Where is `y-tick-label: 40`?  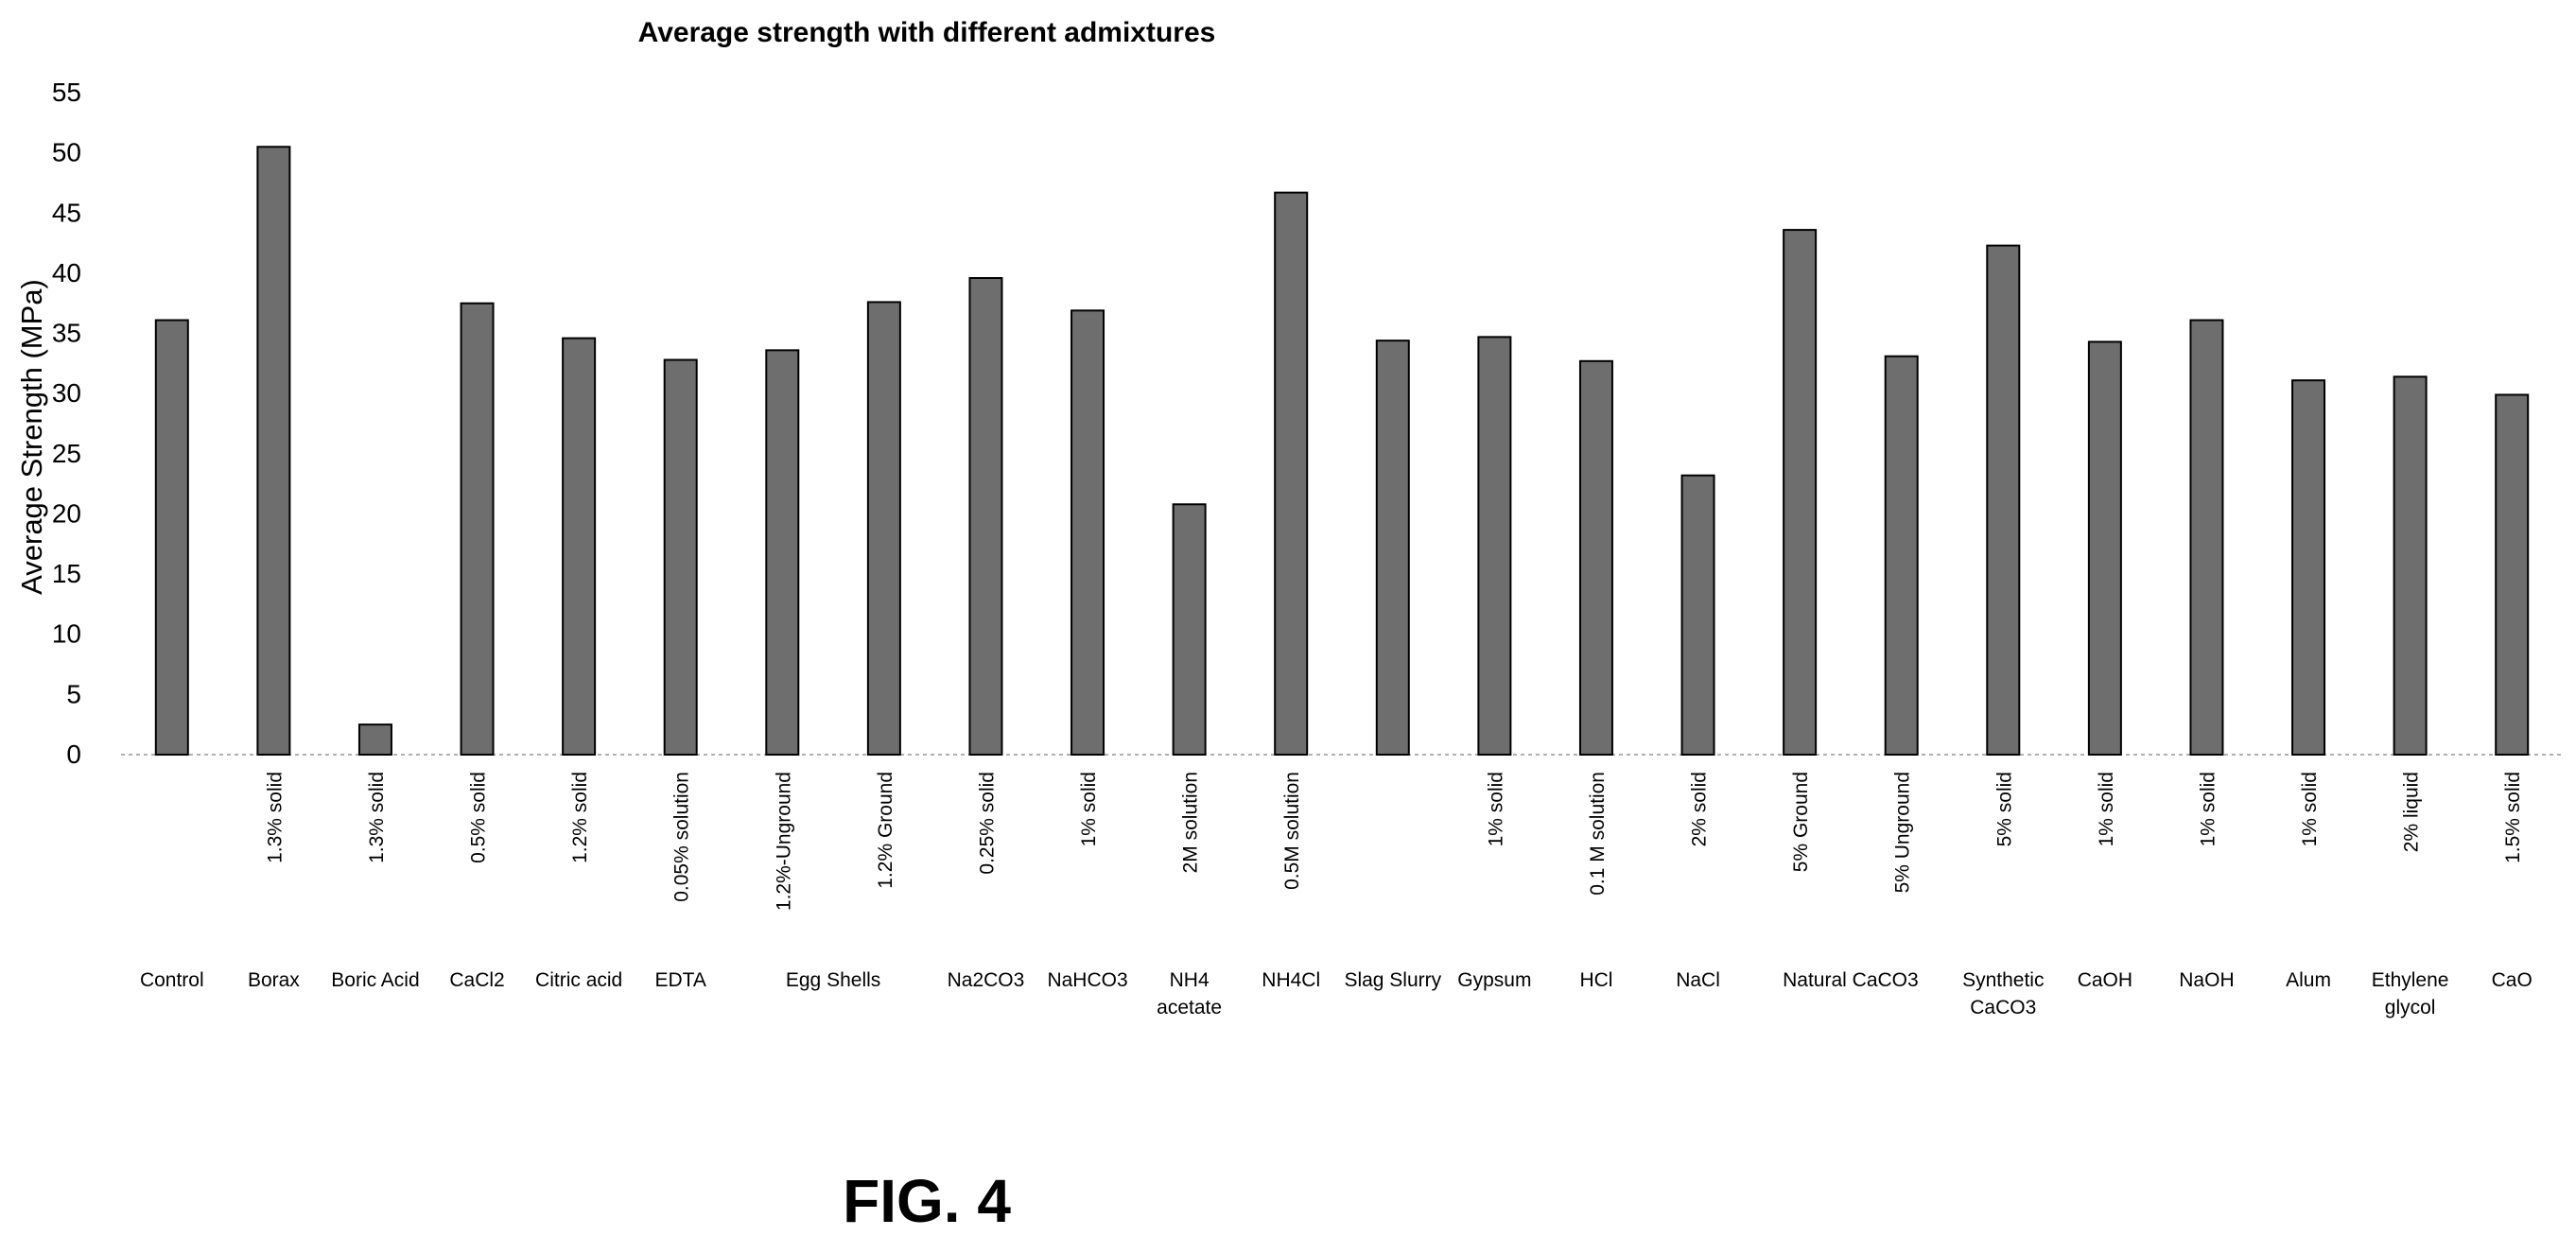
y-tick-label: 40 is located at coordinates (66, 272).